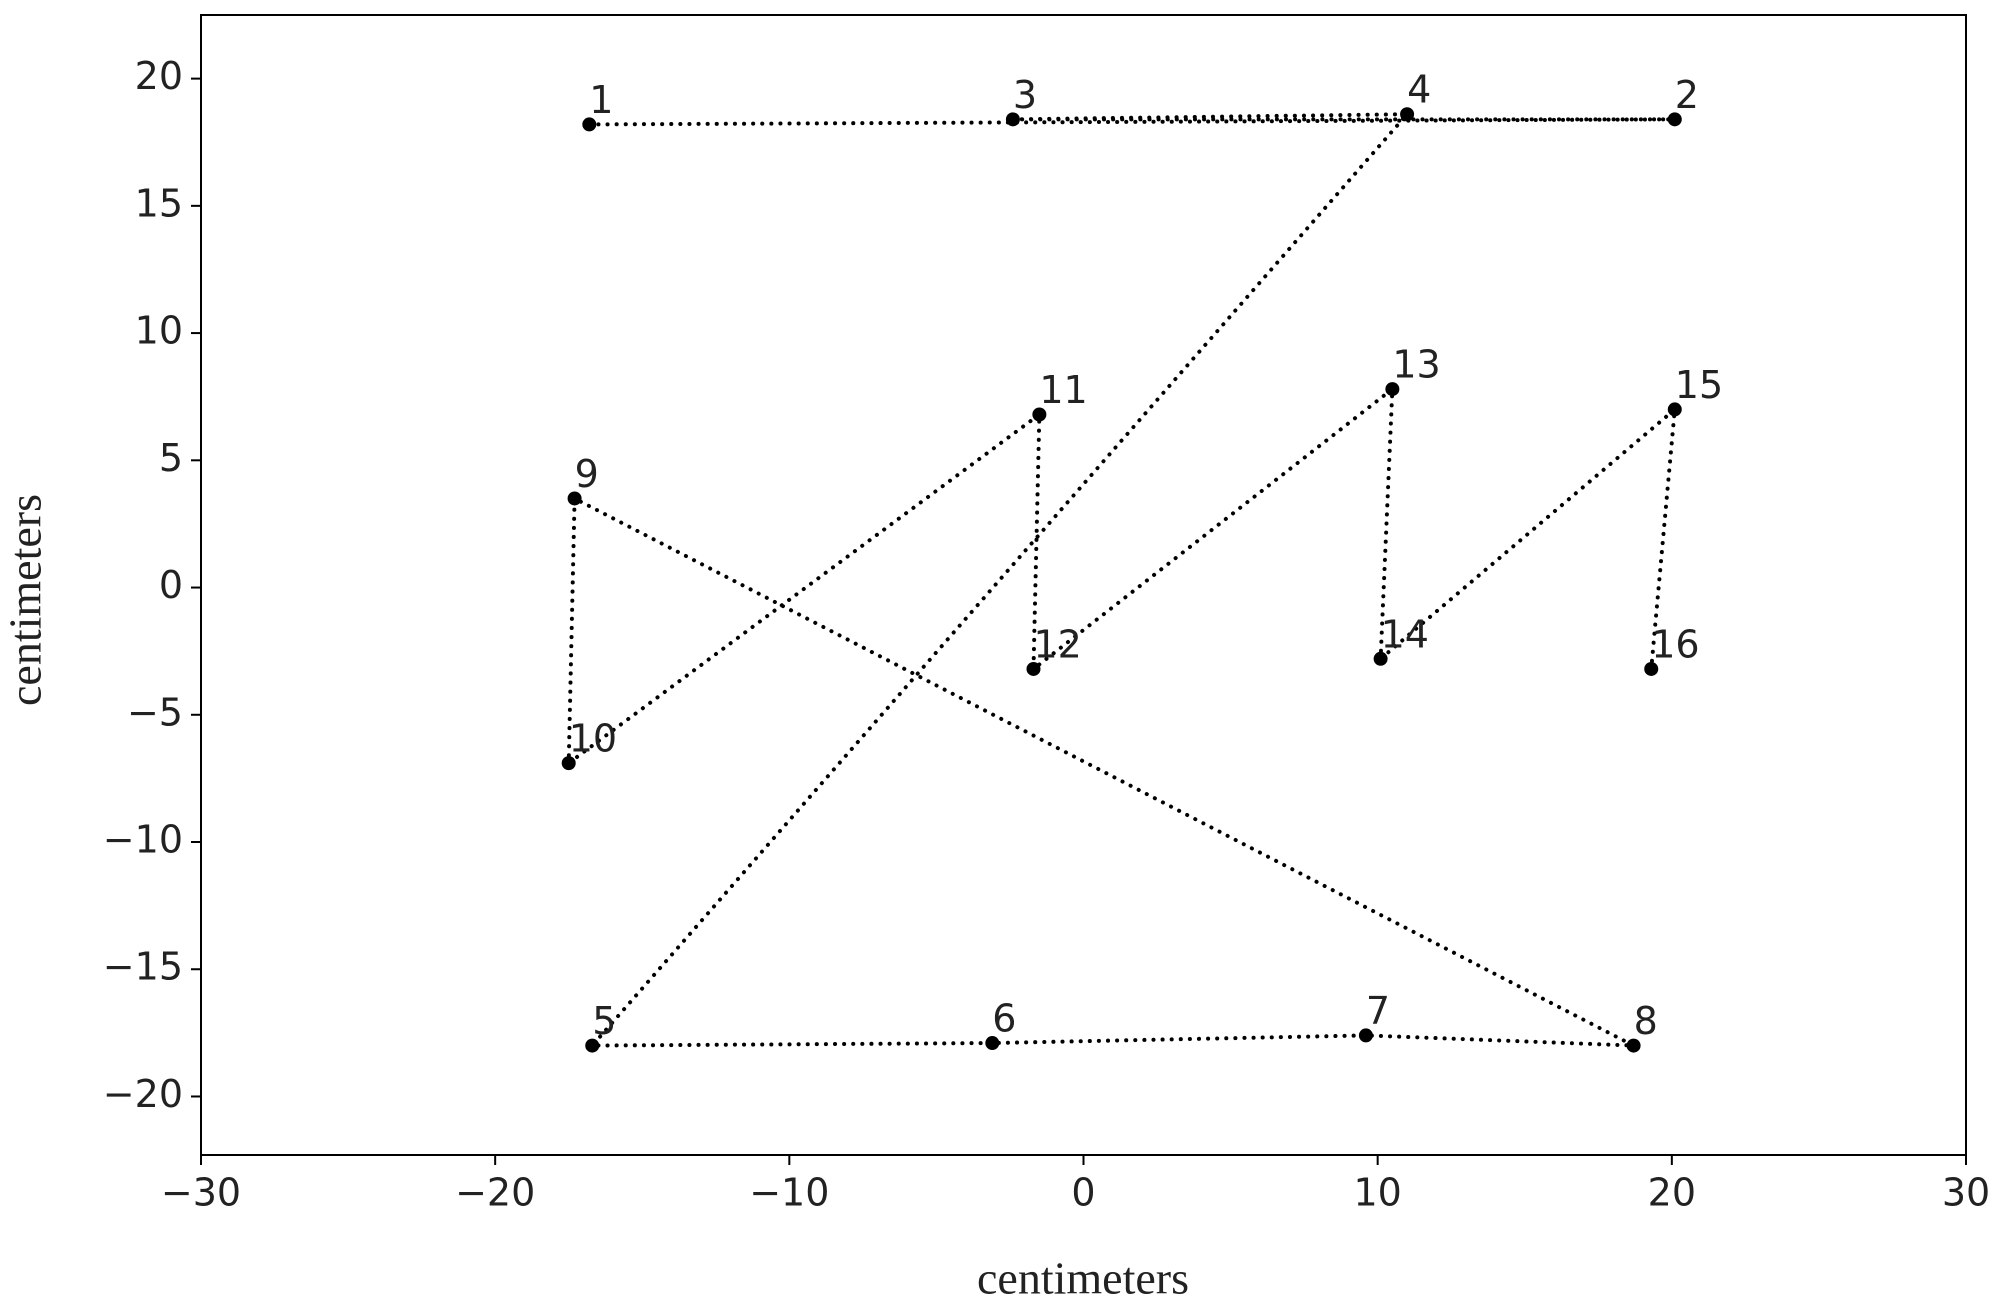 The width and height of the screenshot is (1995, 1311). I want to click on point-label: 4, so click(1419, 90).